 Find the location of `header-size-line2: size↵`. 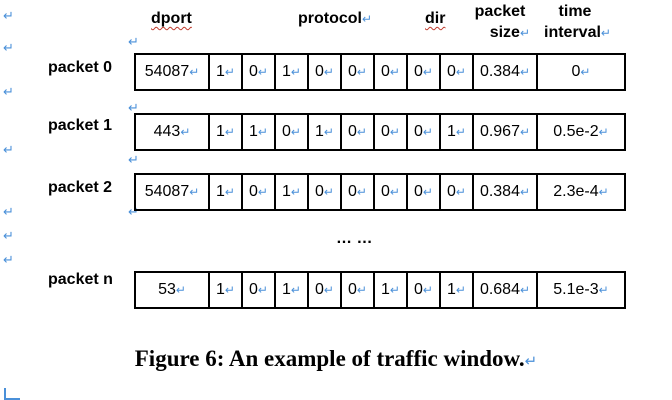

header-size-line2: size↵ is located at coordinates (500, 33).